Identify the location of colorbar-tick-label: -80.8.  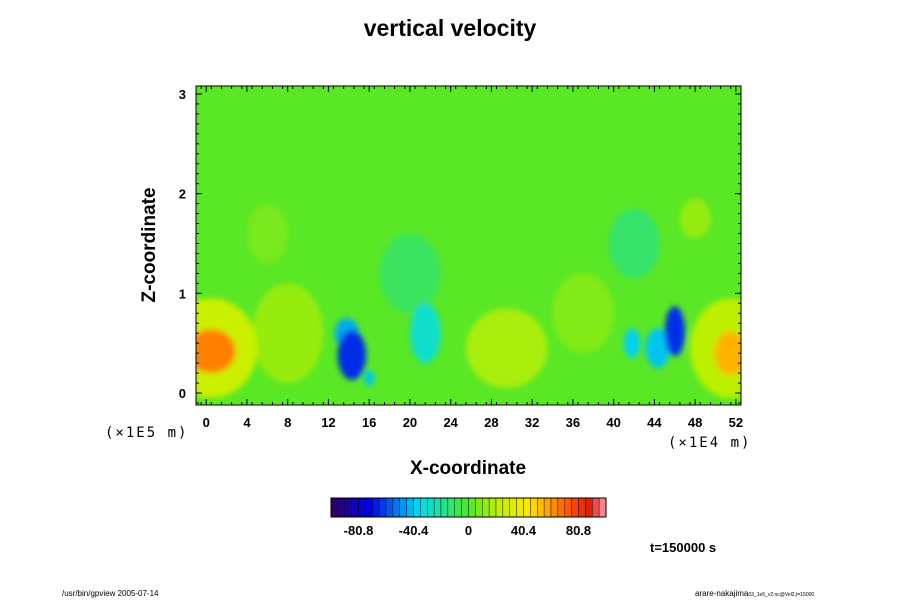
(359, 530).